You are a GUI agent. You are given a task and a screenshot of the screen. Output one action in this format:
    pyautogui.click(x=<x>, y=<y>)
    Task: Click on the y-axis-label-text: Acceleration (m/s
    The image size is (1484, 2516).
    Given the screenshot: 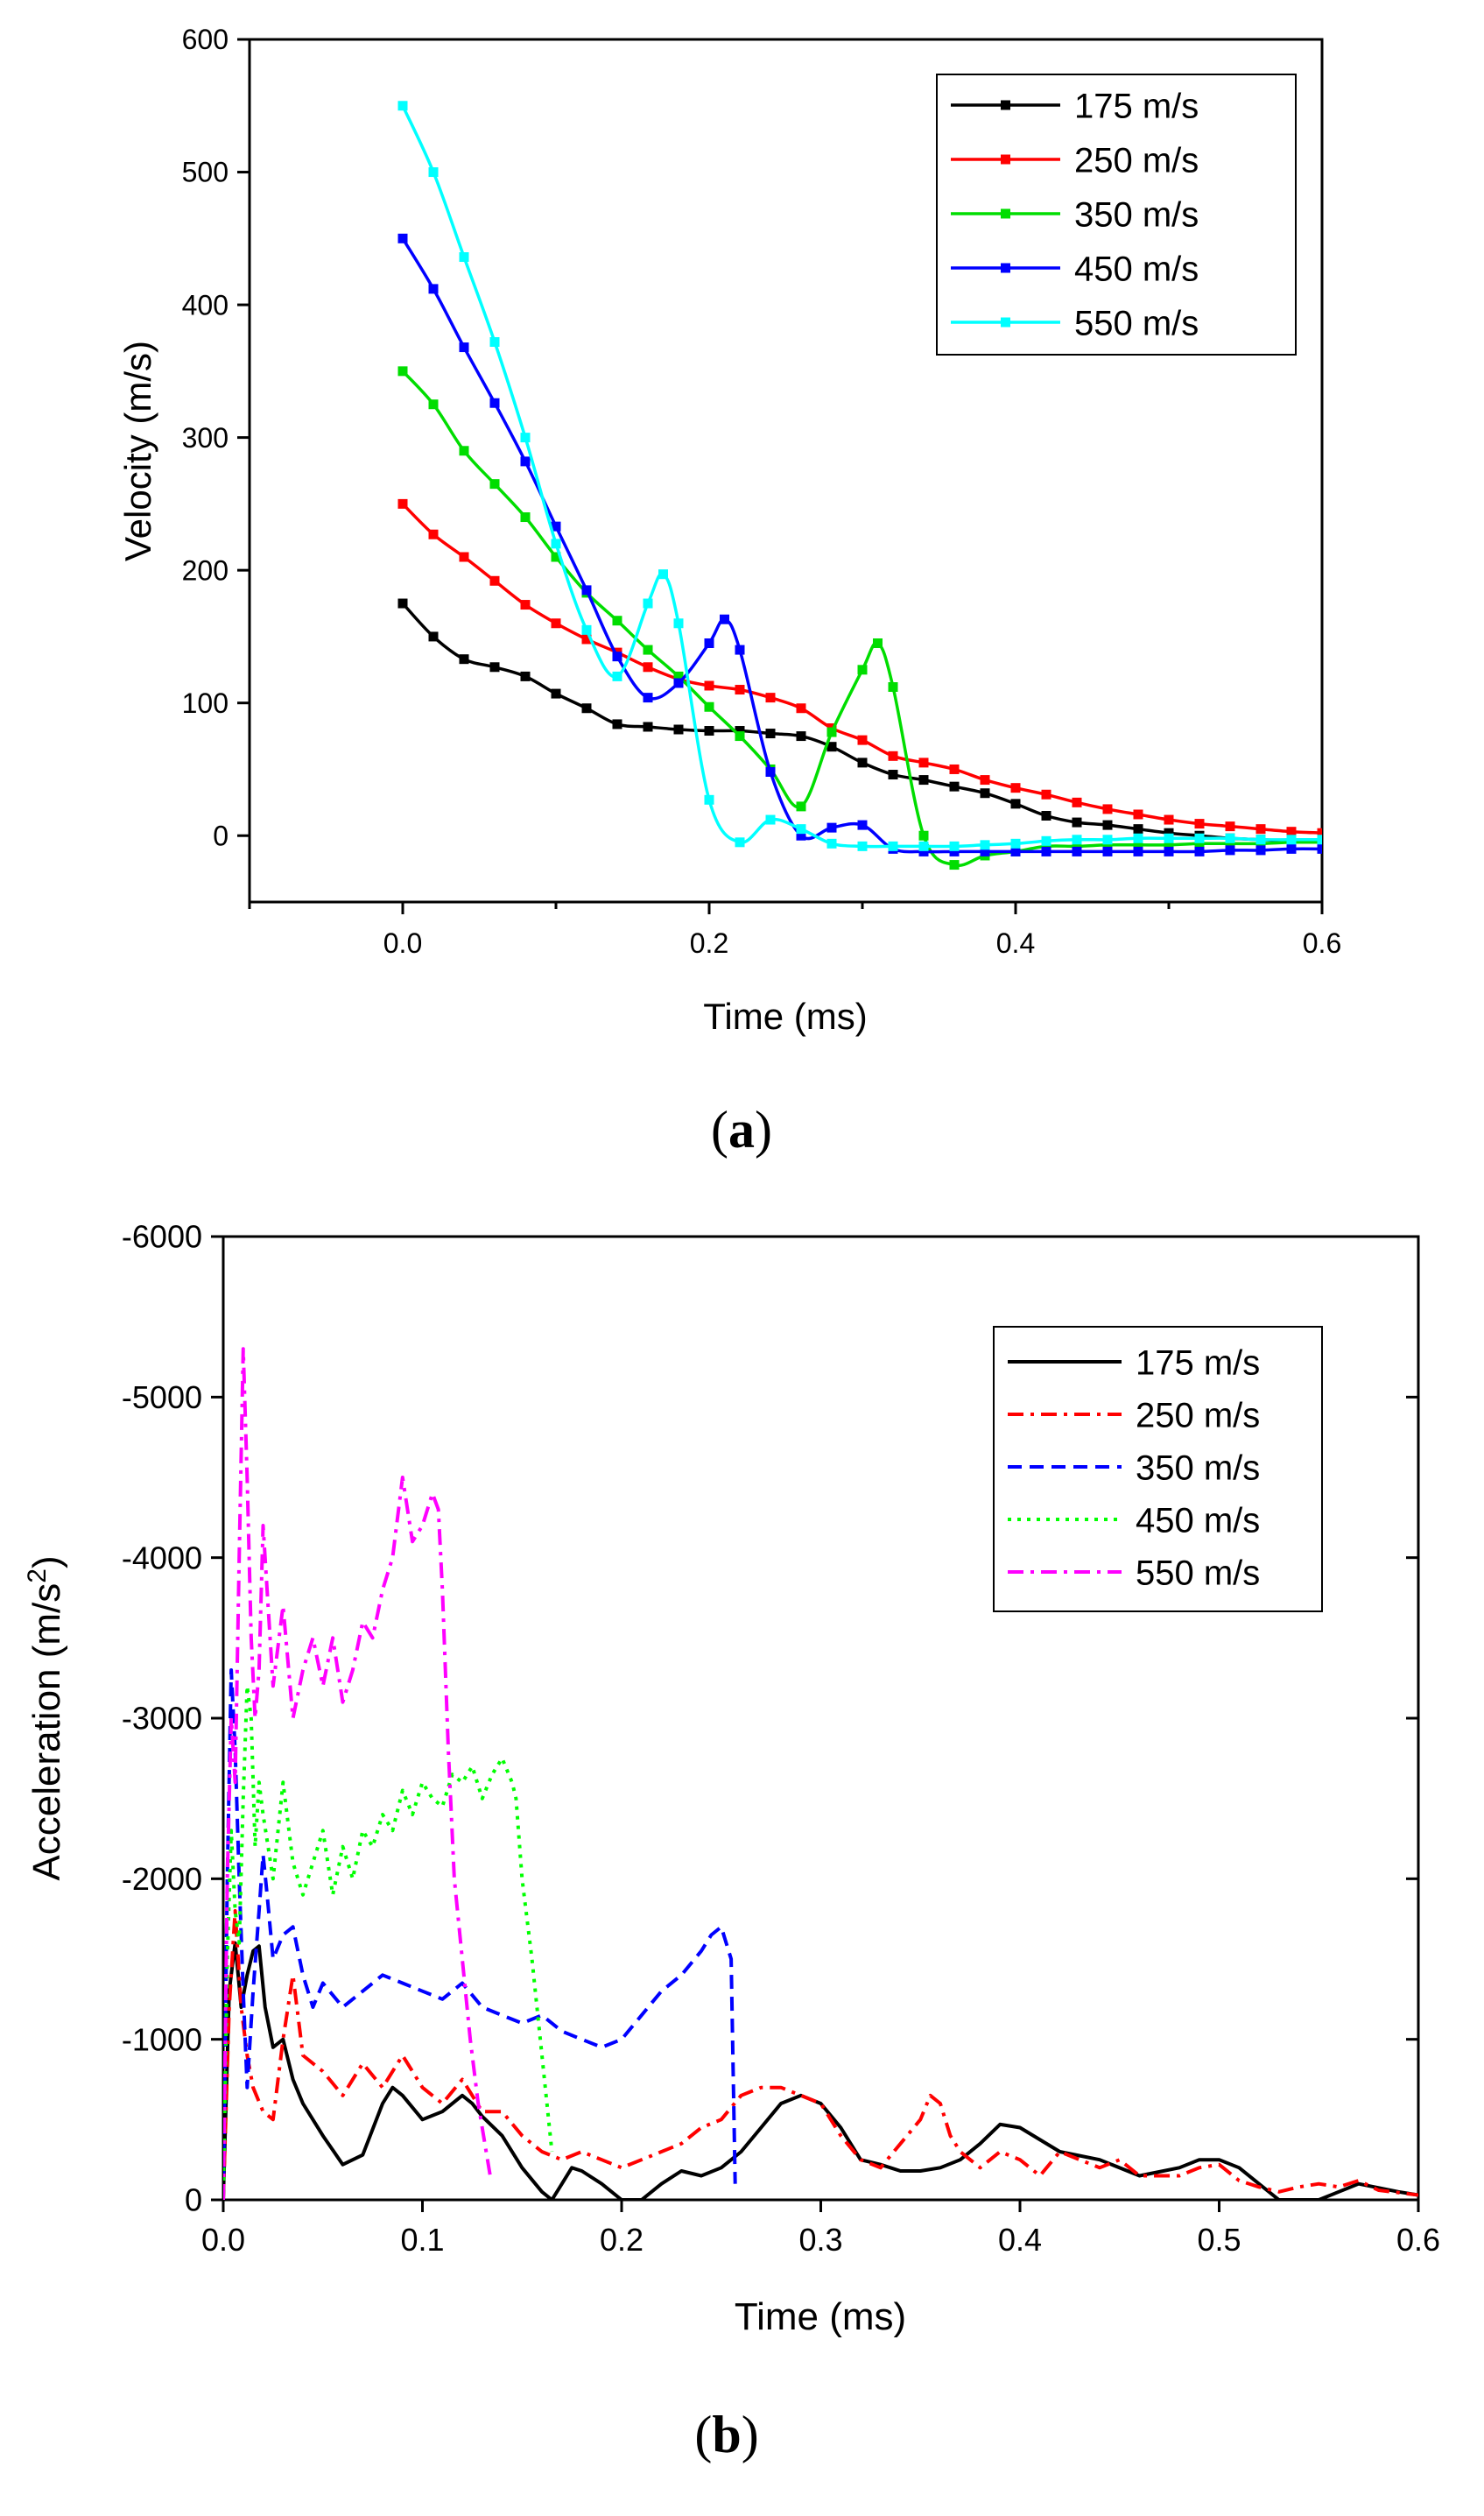 What is the action you would take?
    pyautogui.click(x=46, y=1732)
    